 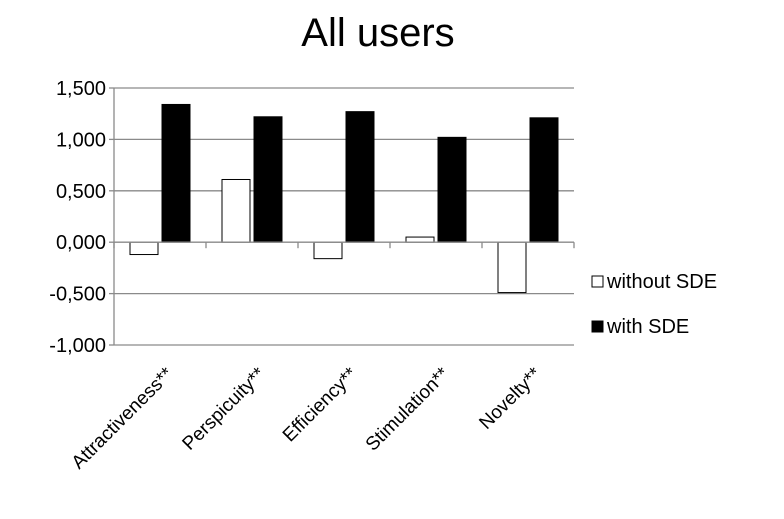 What do you see at coordinates (597, 326) in the screenshot?
I see `legend-swatch-with-sde` at bounding box center [597, 326].